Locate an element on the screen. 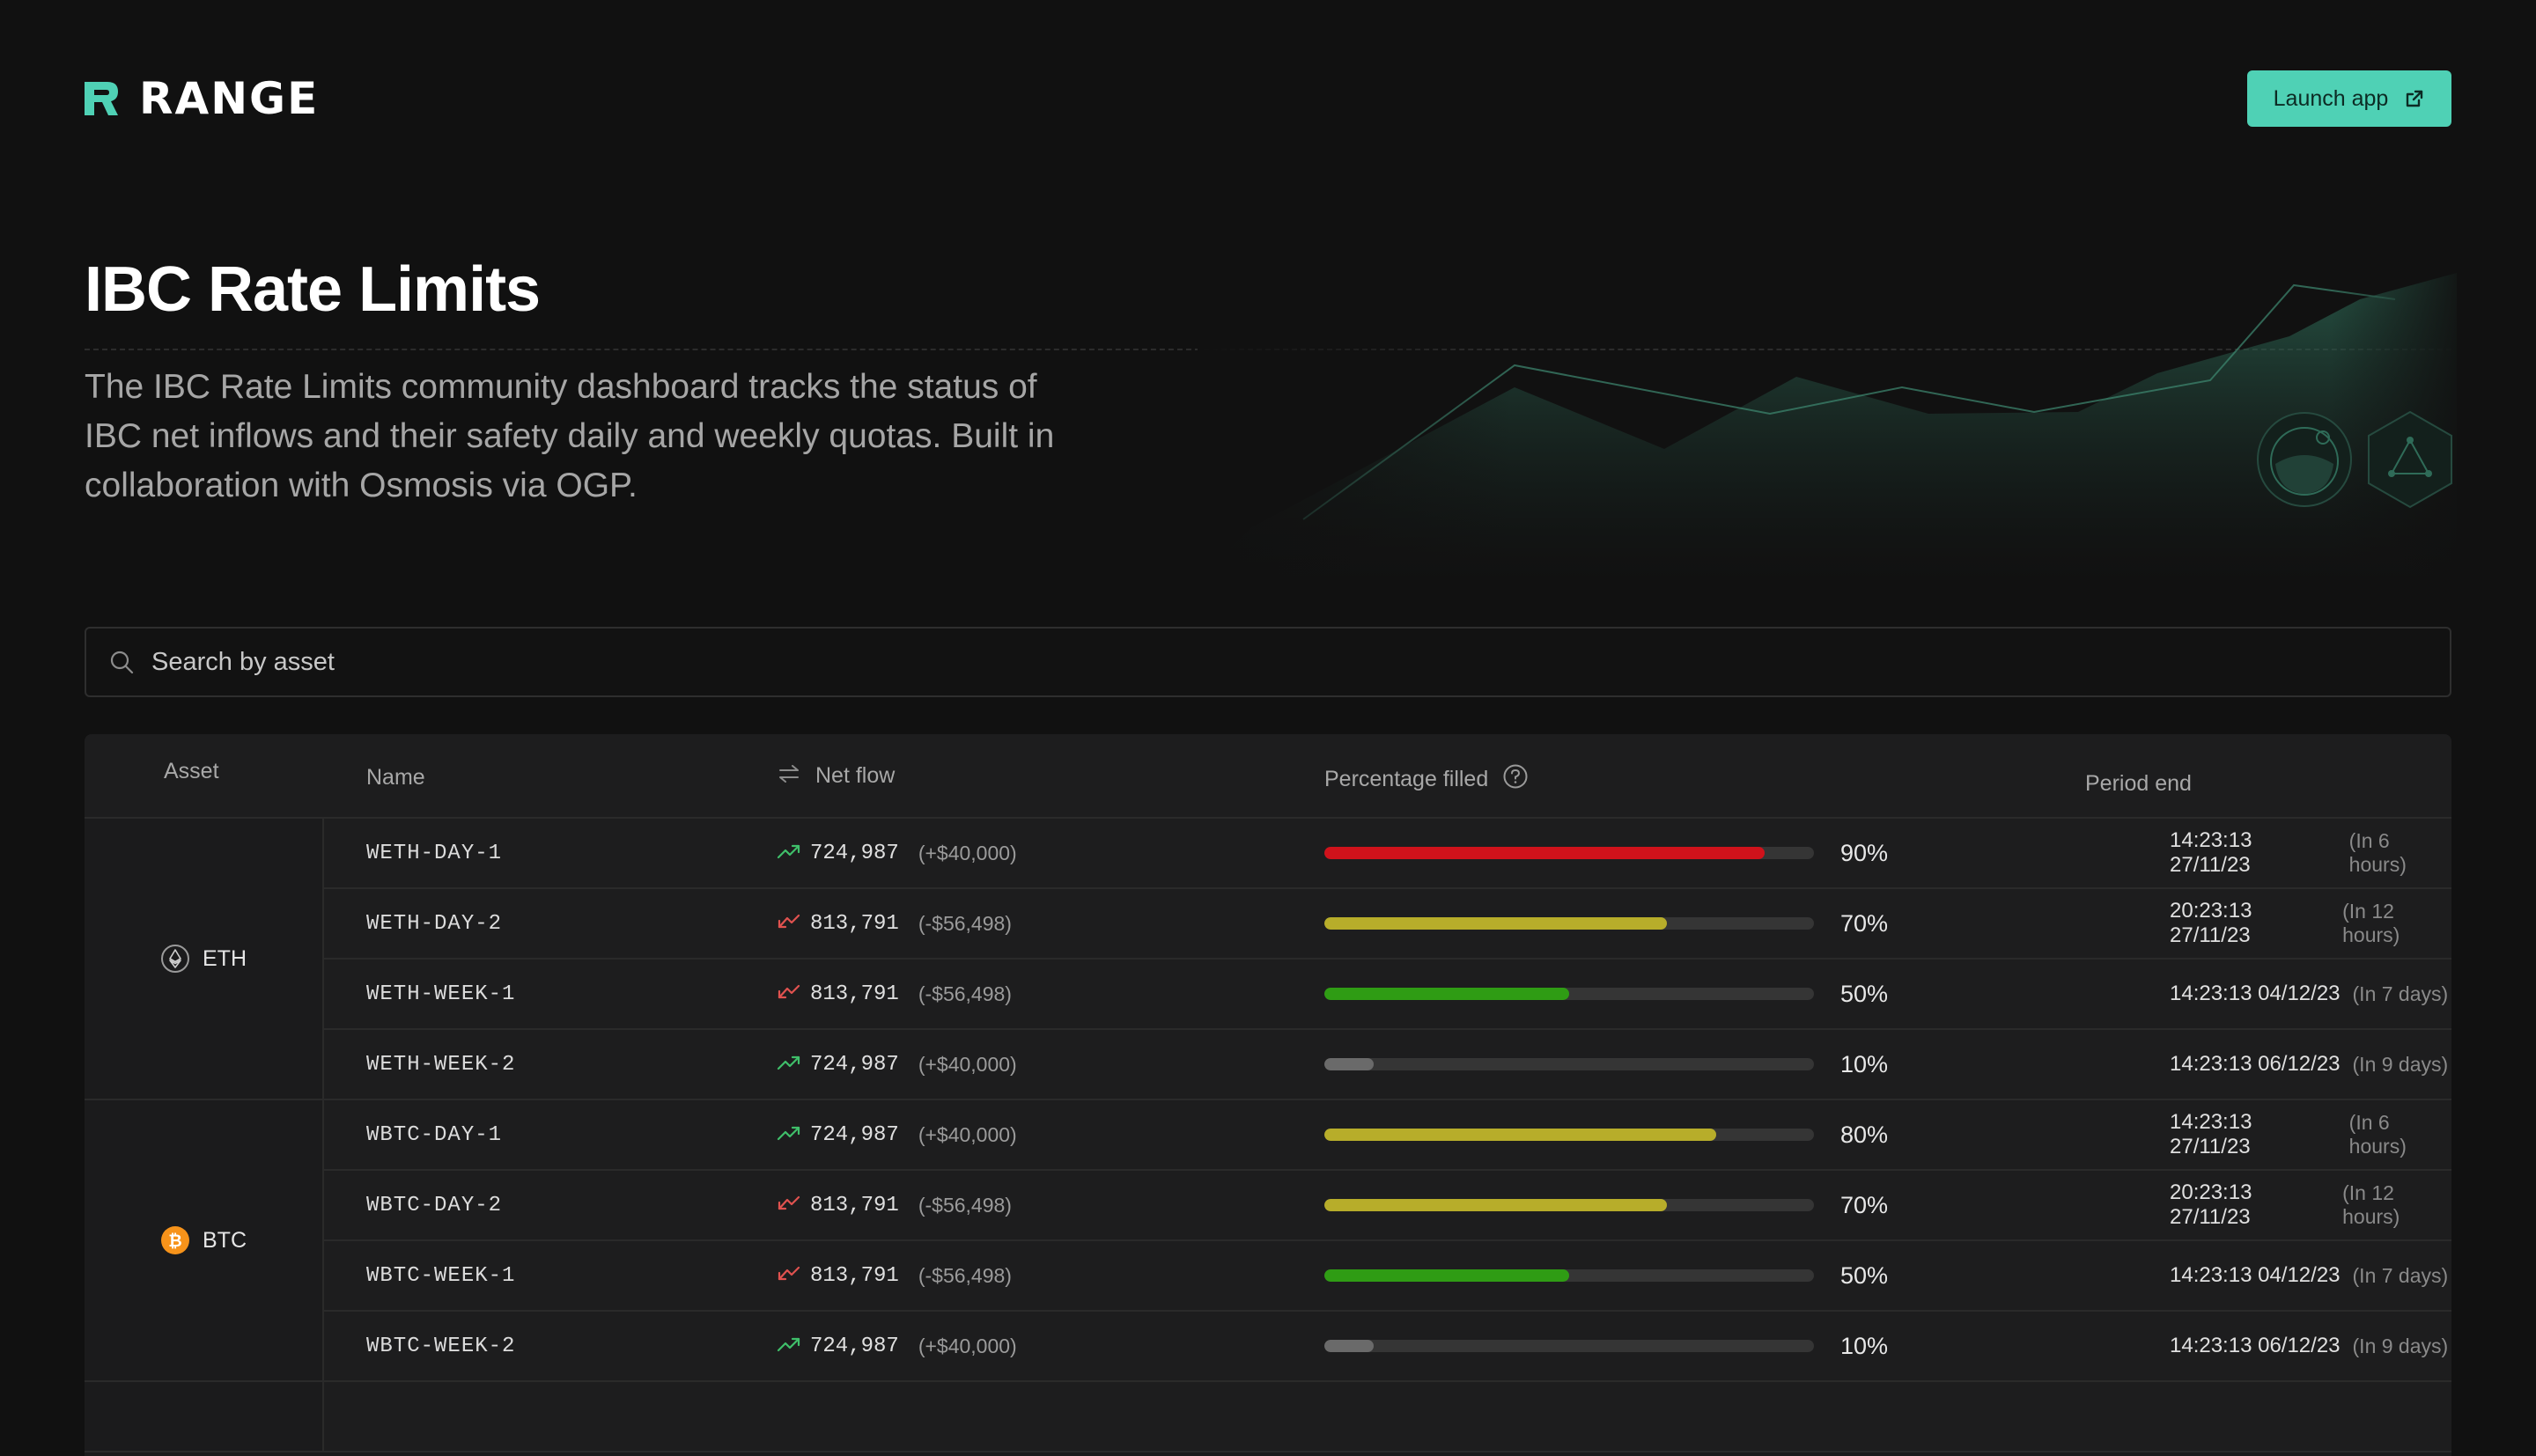 This screenshot has height=1456, width=2536. percentage-value: 50% is located at coordinates (1863, 1275).